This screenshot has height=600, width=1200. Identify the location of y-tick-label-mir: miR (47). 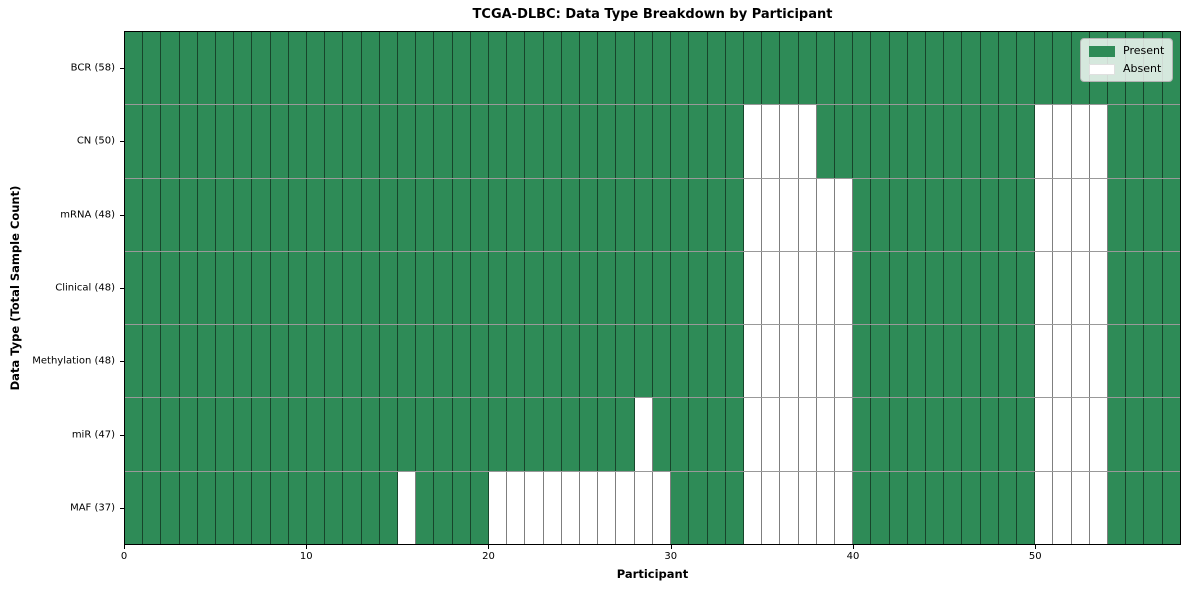
(93, 435).